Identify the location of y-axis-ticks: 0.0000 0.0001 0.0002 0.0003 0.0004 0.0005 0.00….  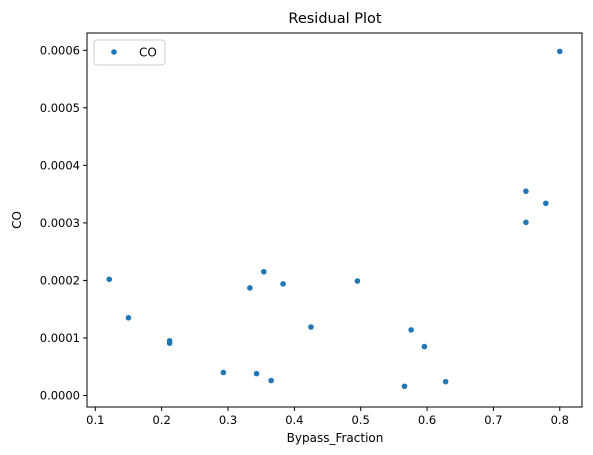
(63, 222).